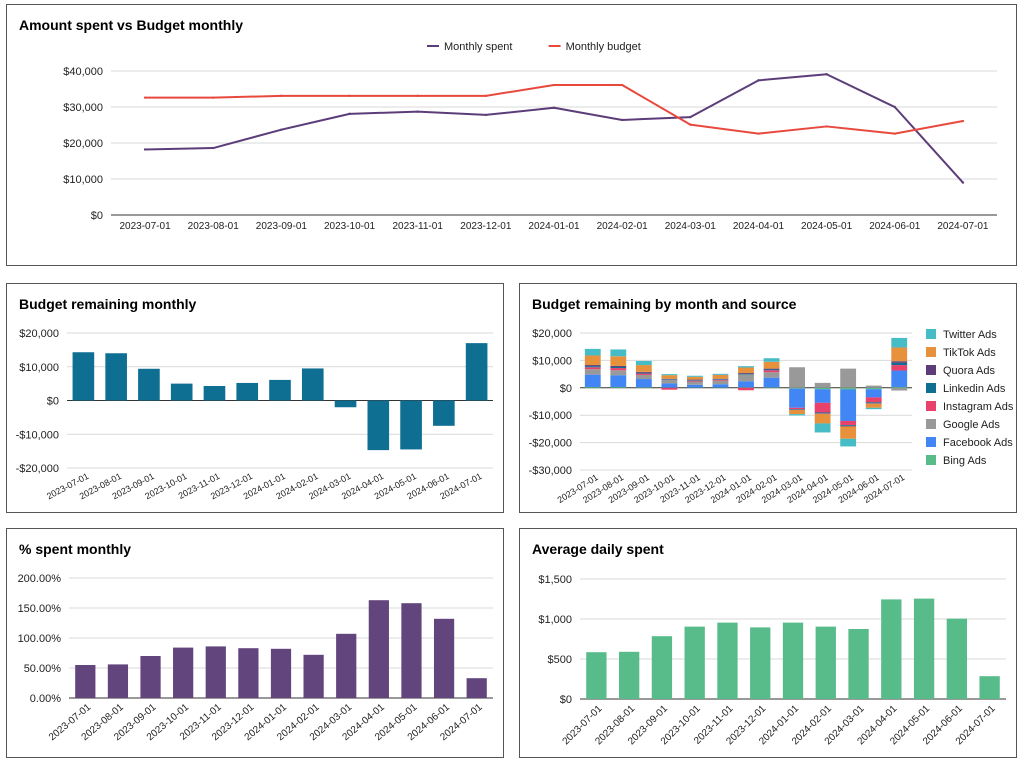  Describe the element at coordinates (350, 226) in the screenshot. I see `x-tick-label: 2023-10-01` at that location.